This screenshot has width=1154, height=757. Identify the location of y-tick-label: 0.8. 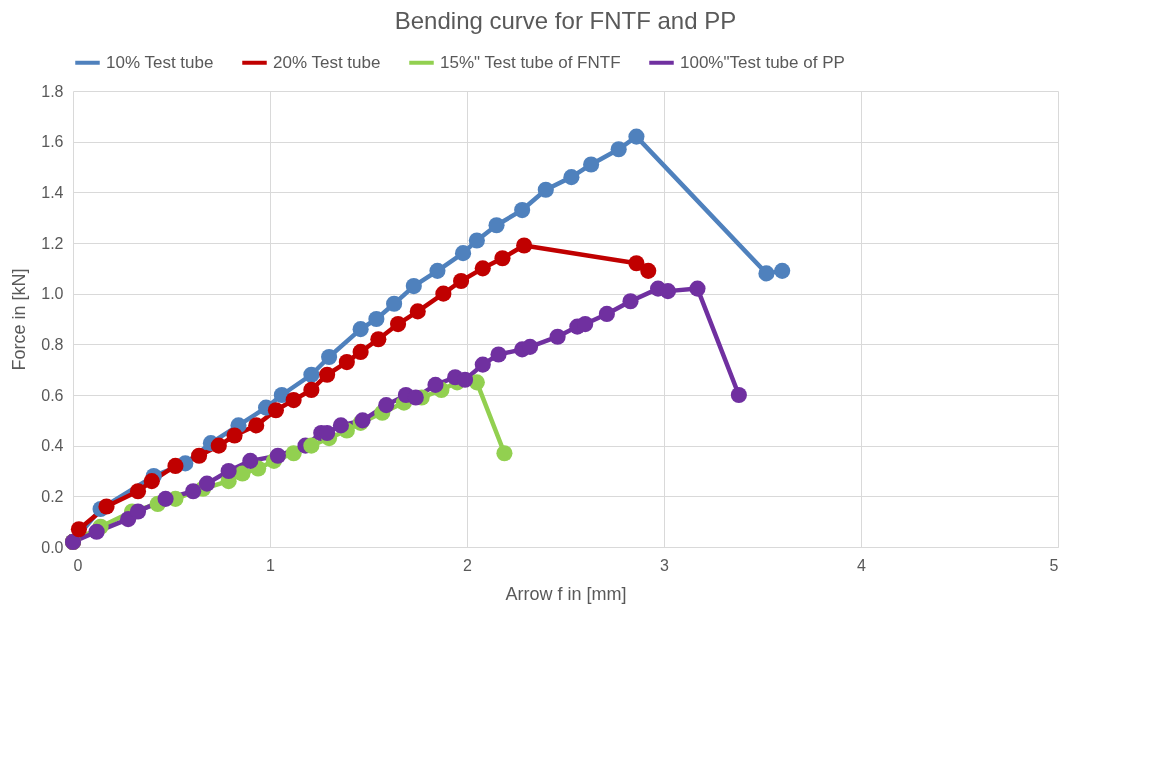
(52, 344).